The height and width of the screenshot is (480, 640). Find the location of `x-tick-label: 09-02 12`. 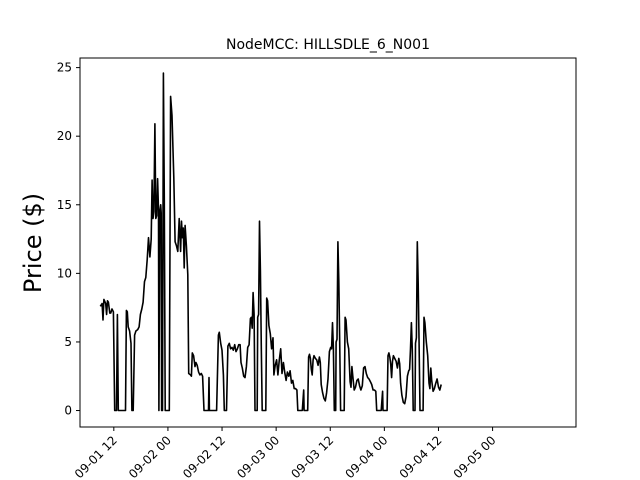

x-tick-label: 09-02 12 is located at coordinates (204, 456).